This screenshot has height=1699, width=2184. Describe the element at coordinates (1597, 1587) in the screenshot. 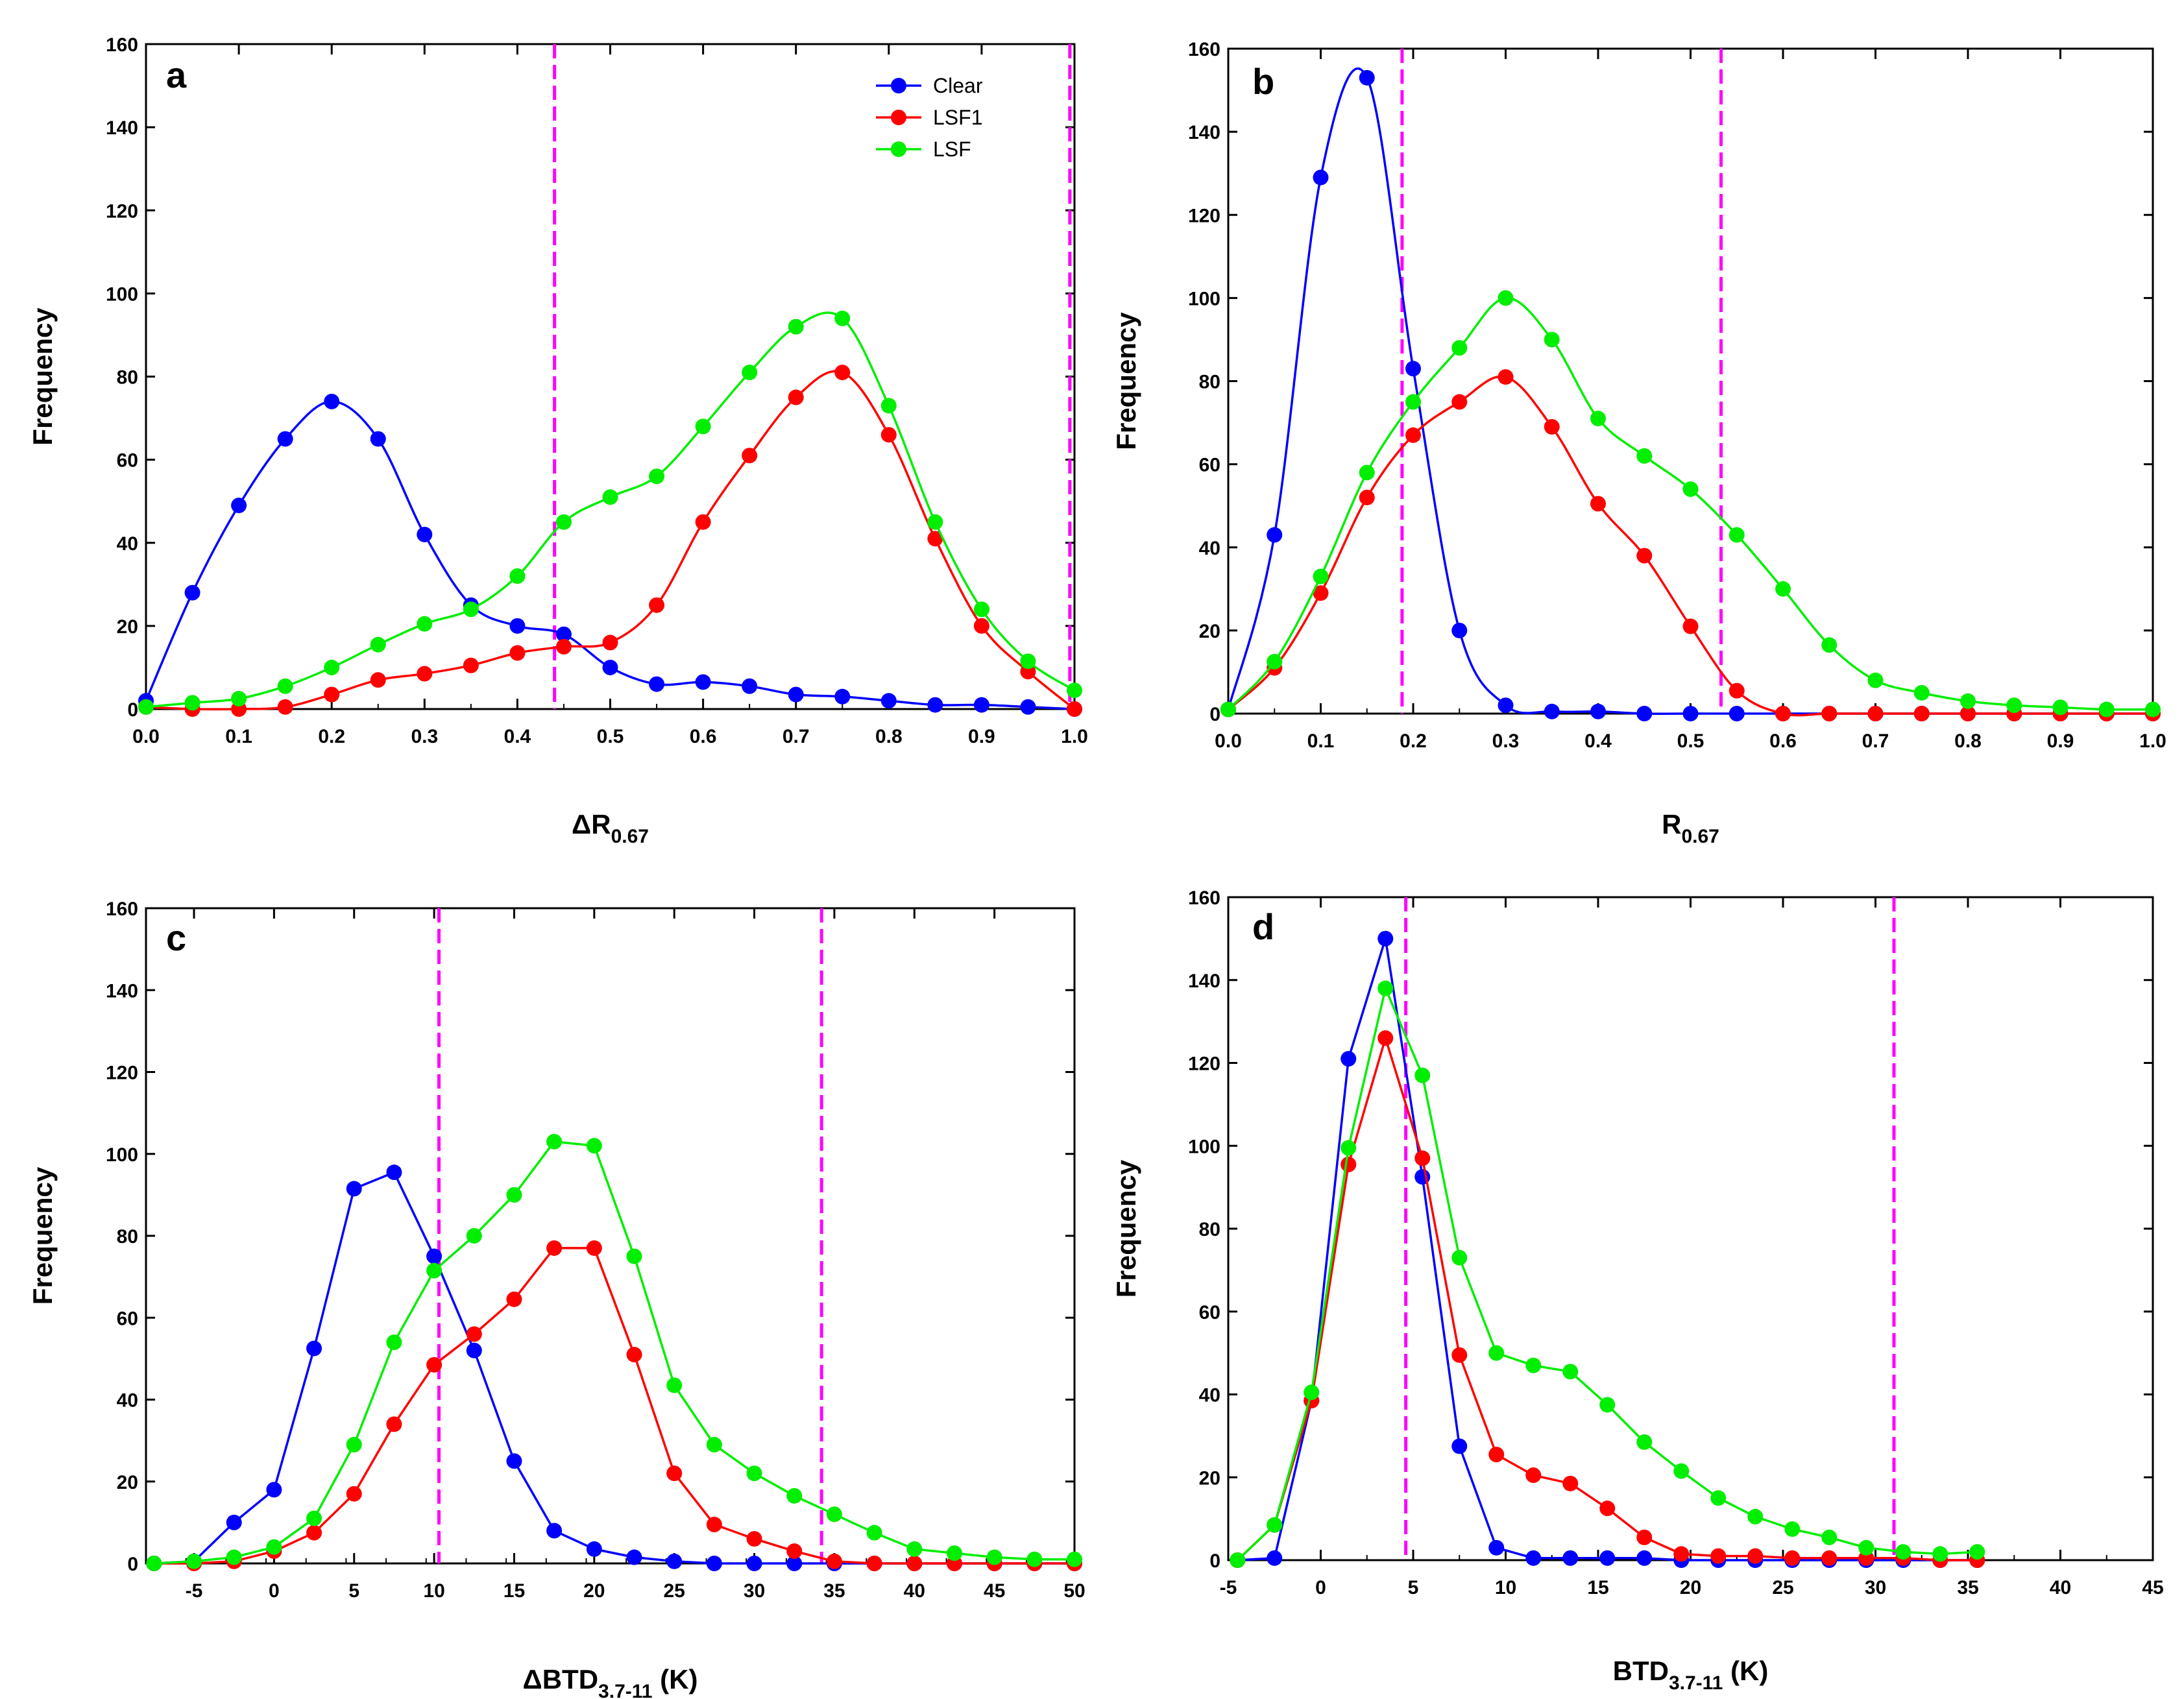

I see `x-tick-label: 15` at that location.